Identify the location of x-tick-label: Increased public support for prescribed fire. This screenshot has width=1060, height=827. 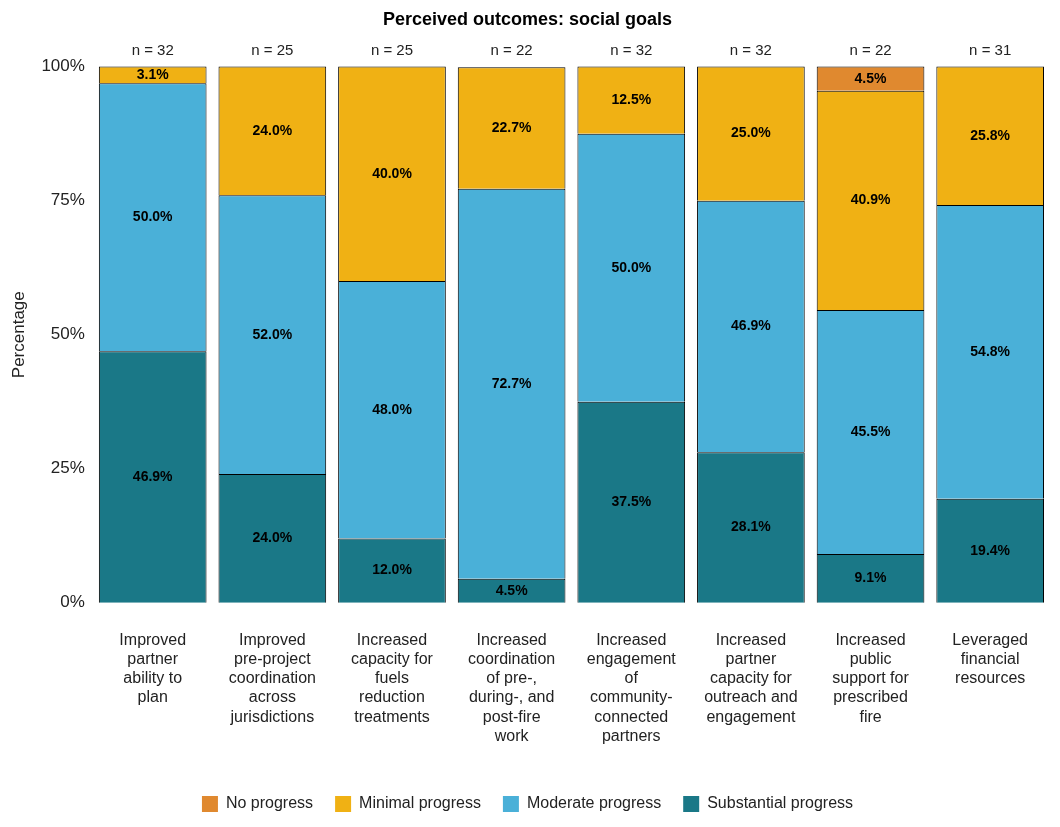
(871, 677).